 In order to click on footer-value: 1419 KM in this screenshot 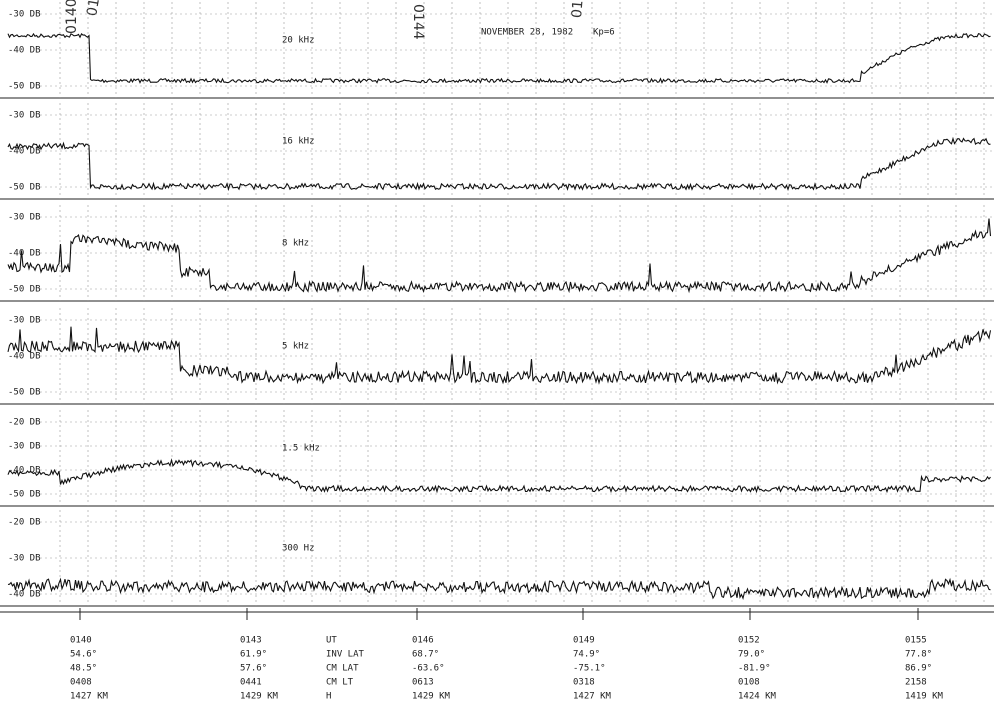, I will do `click(924, 697)`.